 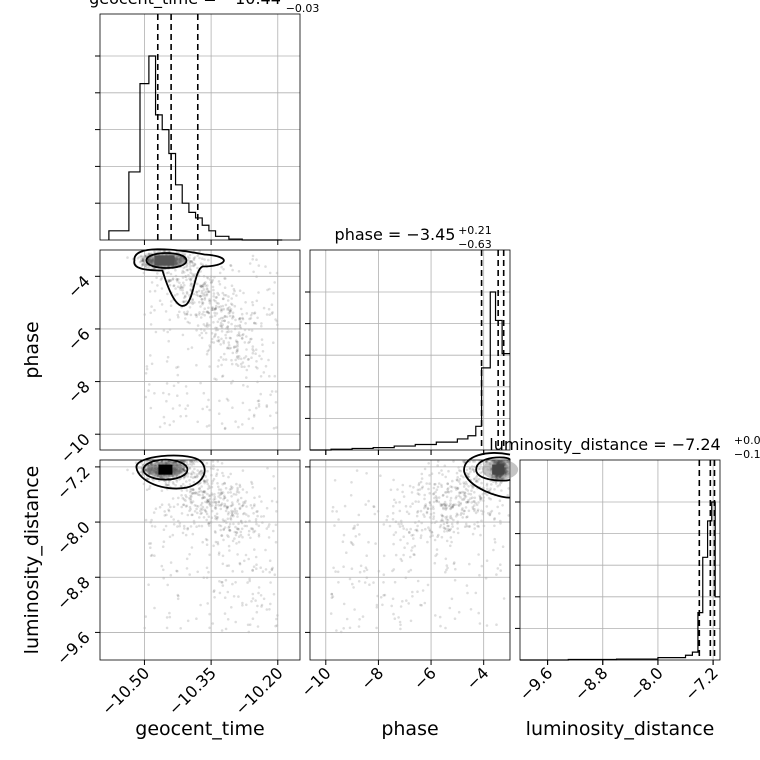 What do you see at coordinates (165, 469) in the screenshot?
I see `contour-inner` at bounding box center [165, 469].